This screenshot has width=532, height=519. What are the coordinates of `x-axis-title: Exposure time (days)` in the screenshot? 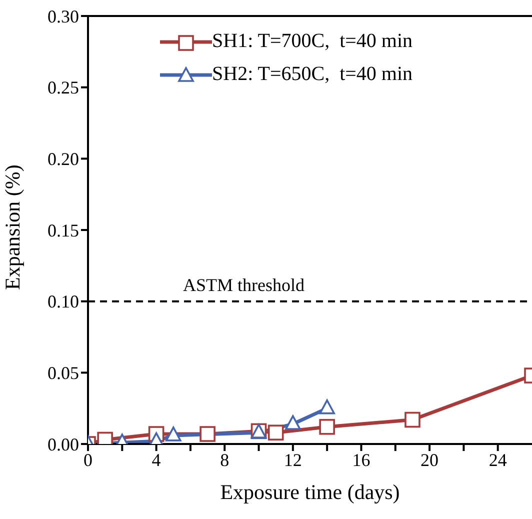 It's located at (310, 492).